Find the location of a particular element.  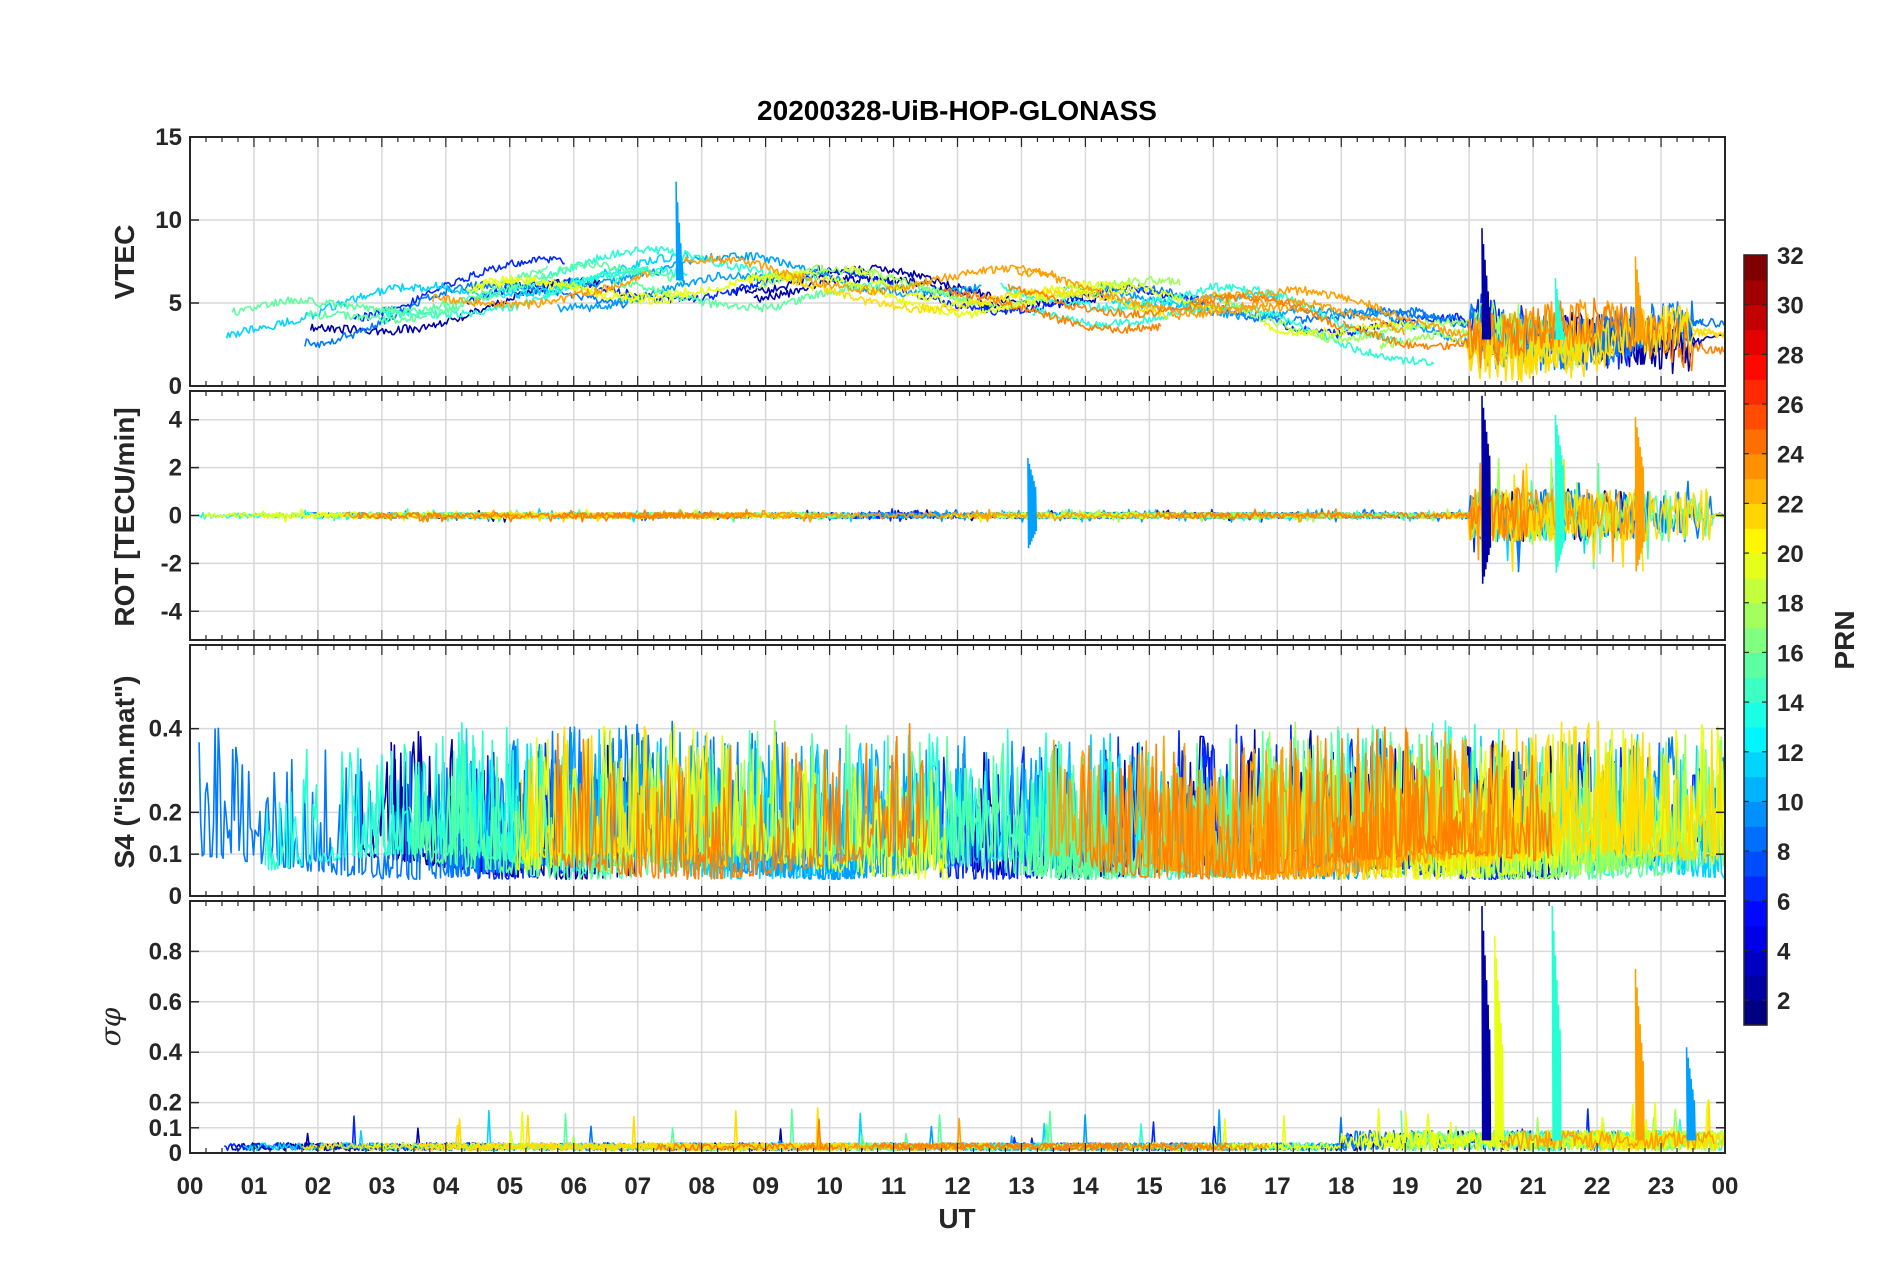

y-tick-label: 2 is located at coordinates (175, 468).